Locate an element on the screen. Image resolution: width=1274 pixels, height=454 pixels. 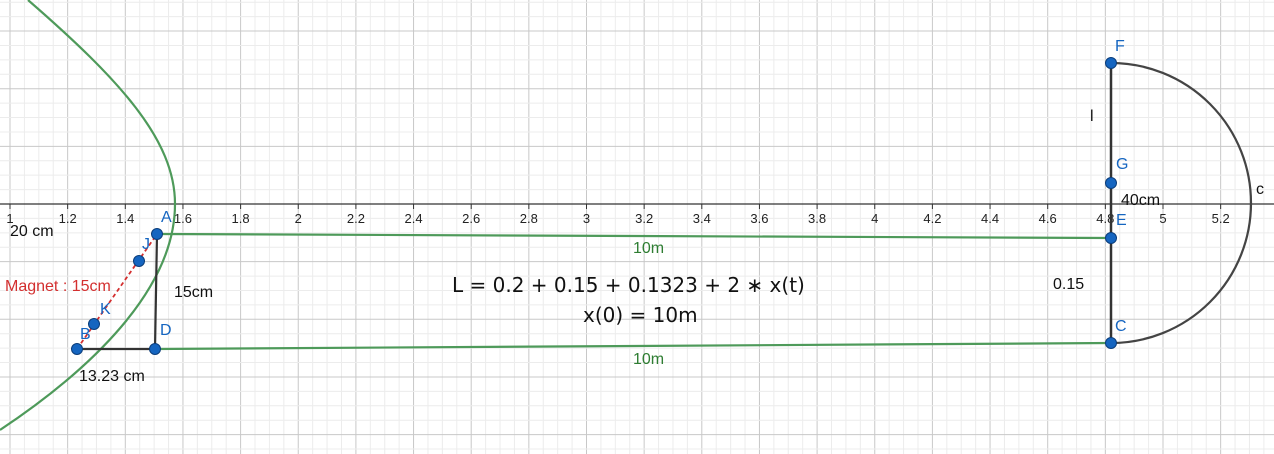
formula-x0: x(0) = 10m is located at coordinates (640, 315).